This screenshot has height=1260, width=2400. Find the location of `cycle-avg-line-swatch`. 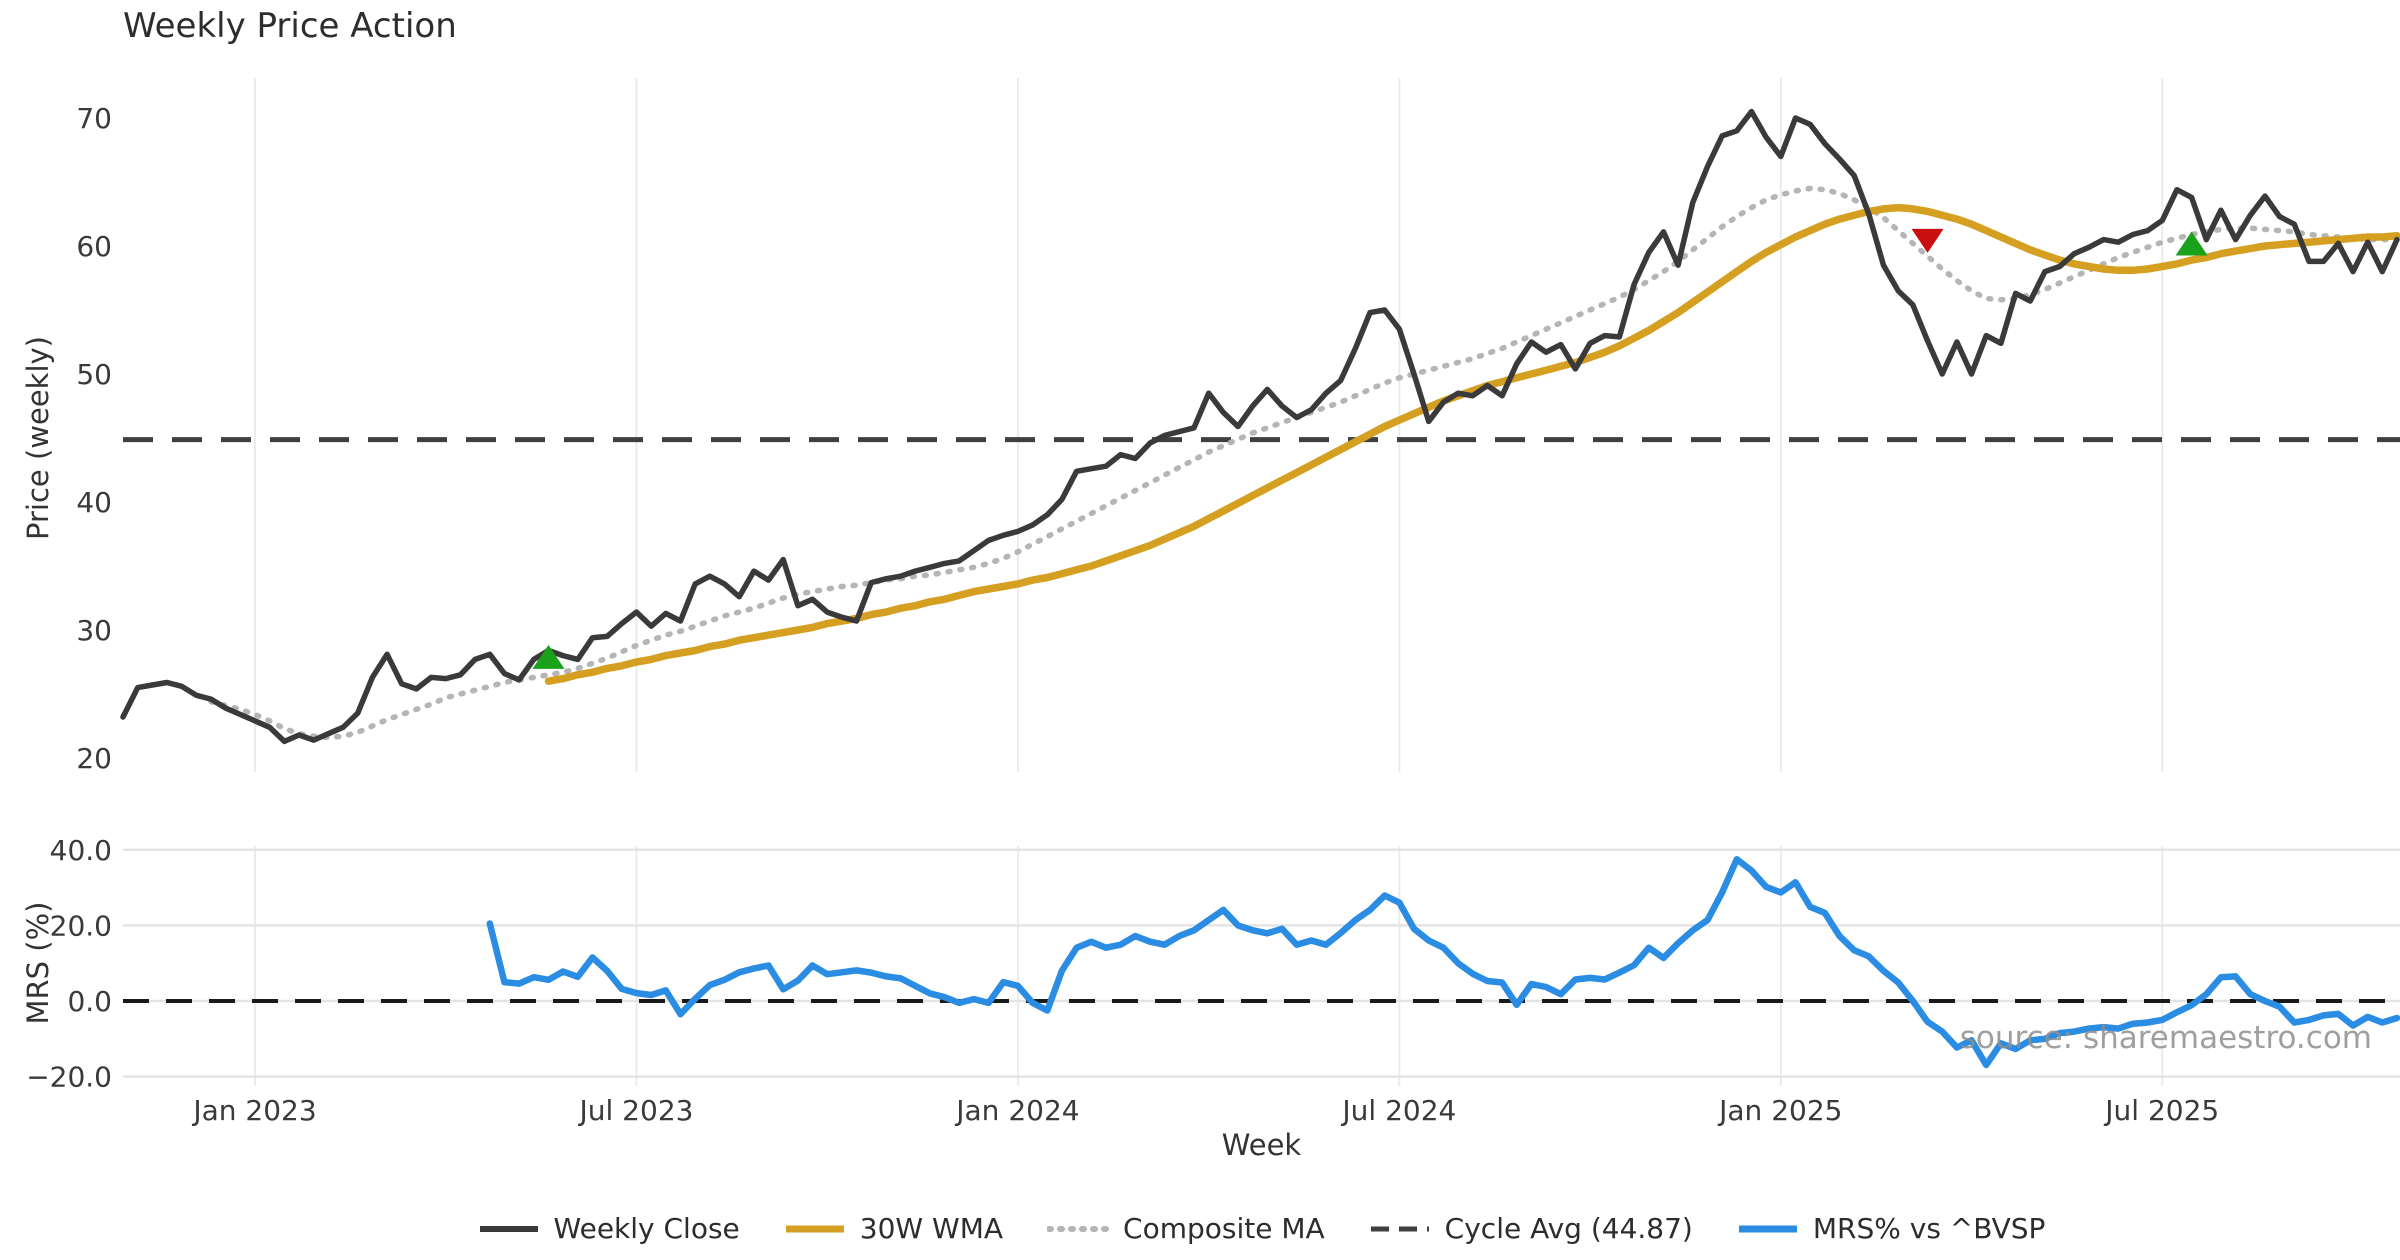

cycle-avg-line-swatch is located at coordinates (1399, 1228).